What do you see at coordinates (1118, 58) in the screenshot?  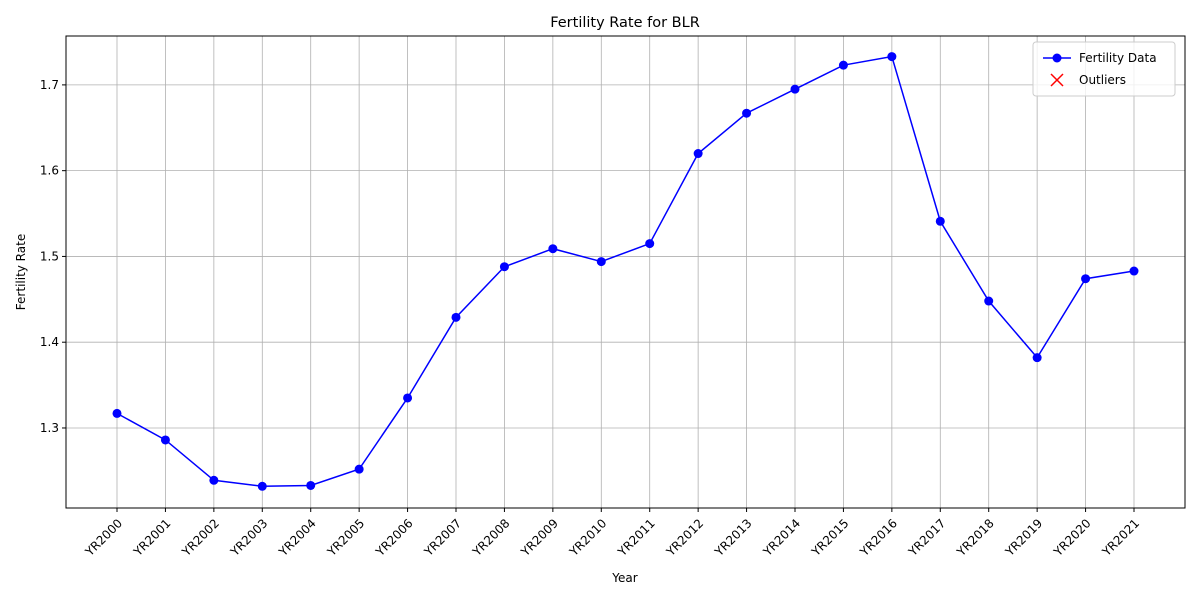 I see `legend-label: Fertility Data` at bounding box center [1118, 58].